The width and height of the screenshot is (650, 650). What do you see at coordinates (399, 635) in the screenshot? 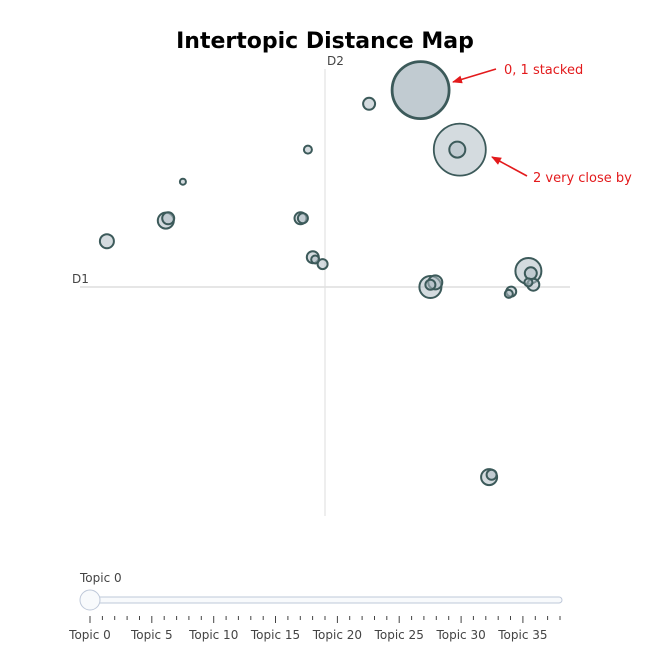
I see `slider-tick-label: Topic 25` at bounding box center [399, 635].